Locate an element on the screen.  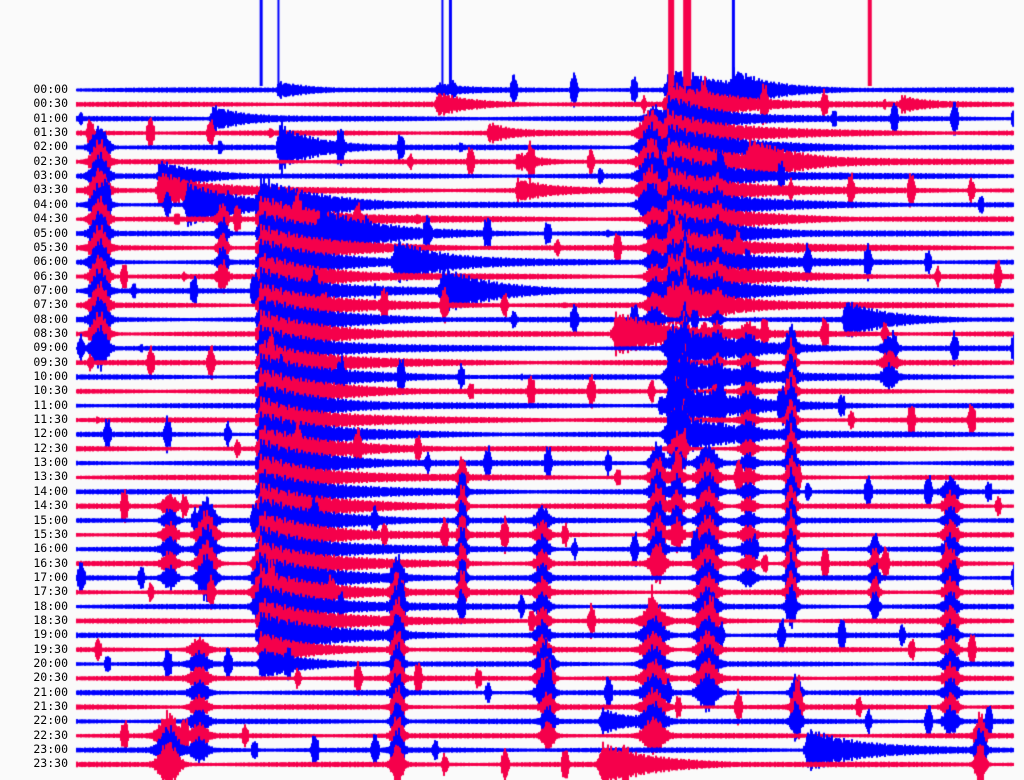
time-tick-label: 06:00 is located at coordinates (50, 261).